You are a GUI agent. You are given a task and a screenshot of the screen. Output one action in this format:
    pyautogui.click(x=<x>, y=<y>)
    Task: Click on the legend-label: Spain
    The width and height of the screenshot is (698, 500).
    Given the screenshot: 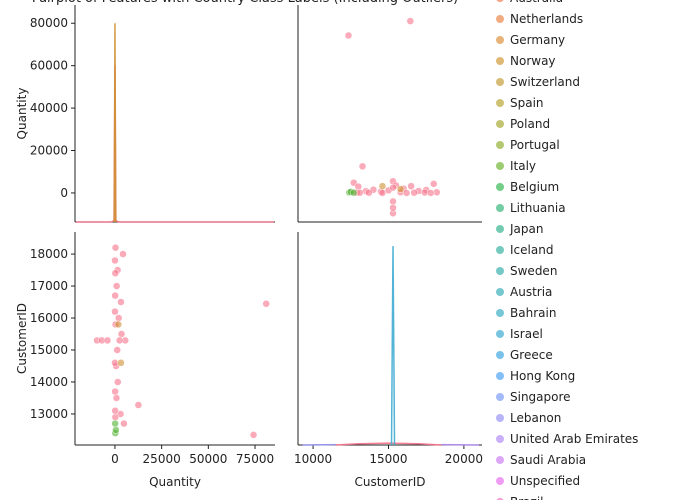 What is the action you would take?
    pyautogui.click(x=527, y=103)
    